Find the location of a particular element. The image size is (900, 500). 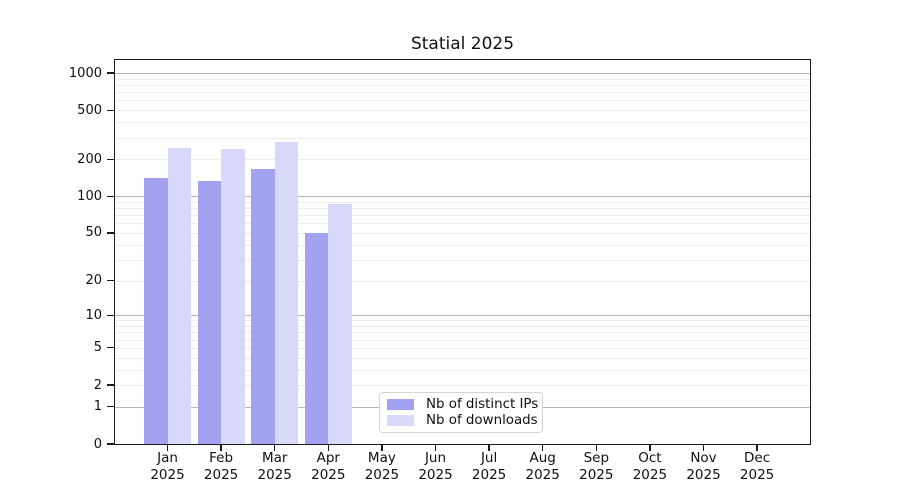

x-axis-spine-bottom is located at coordinates (462, 444).